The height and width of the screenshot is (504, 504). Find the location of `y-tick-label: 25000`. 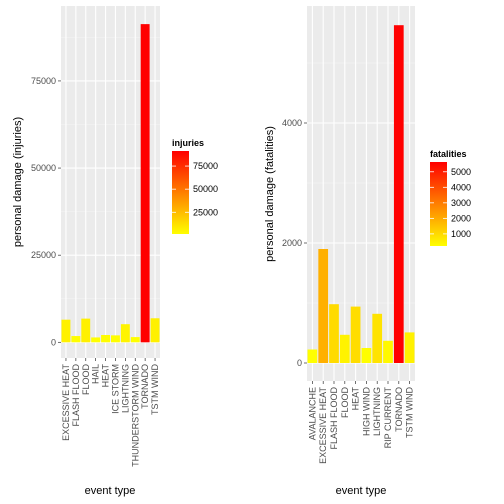

y-tick-label: 25000 is located at coordinates (43, 255).